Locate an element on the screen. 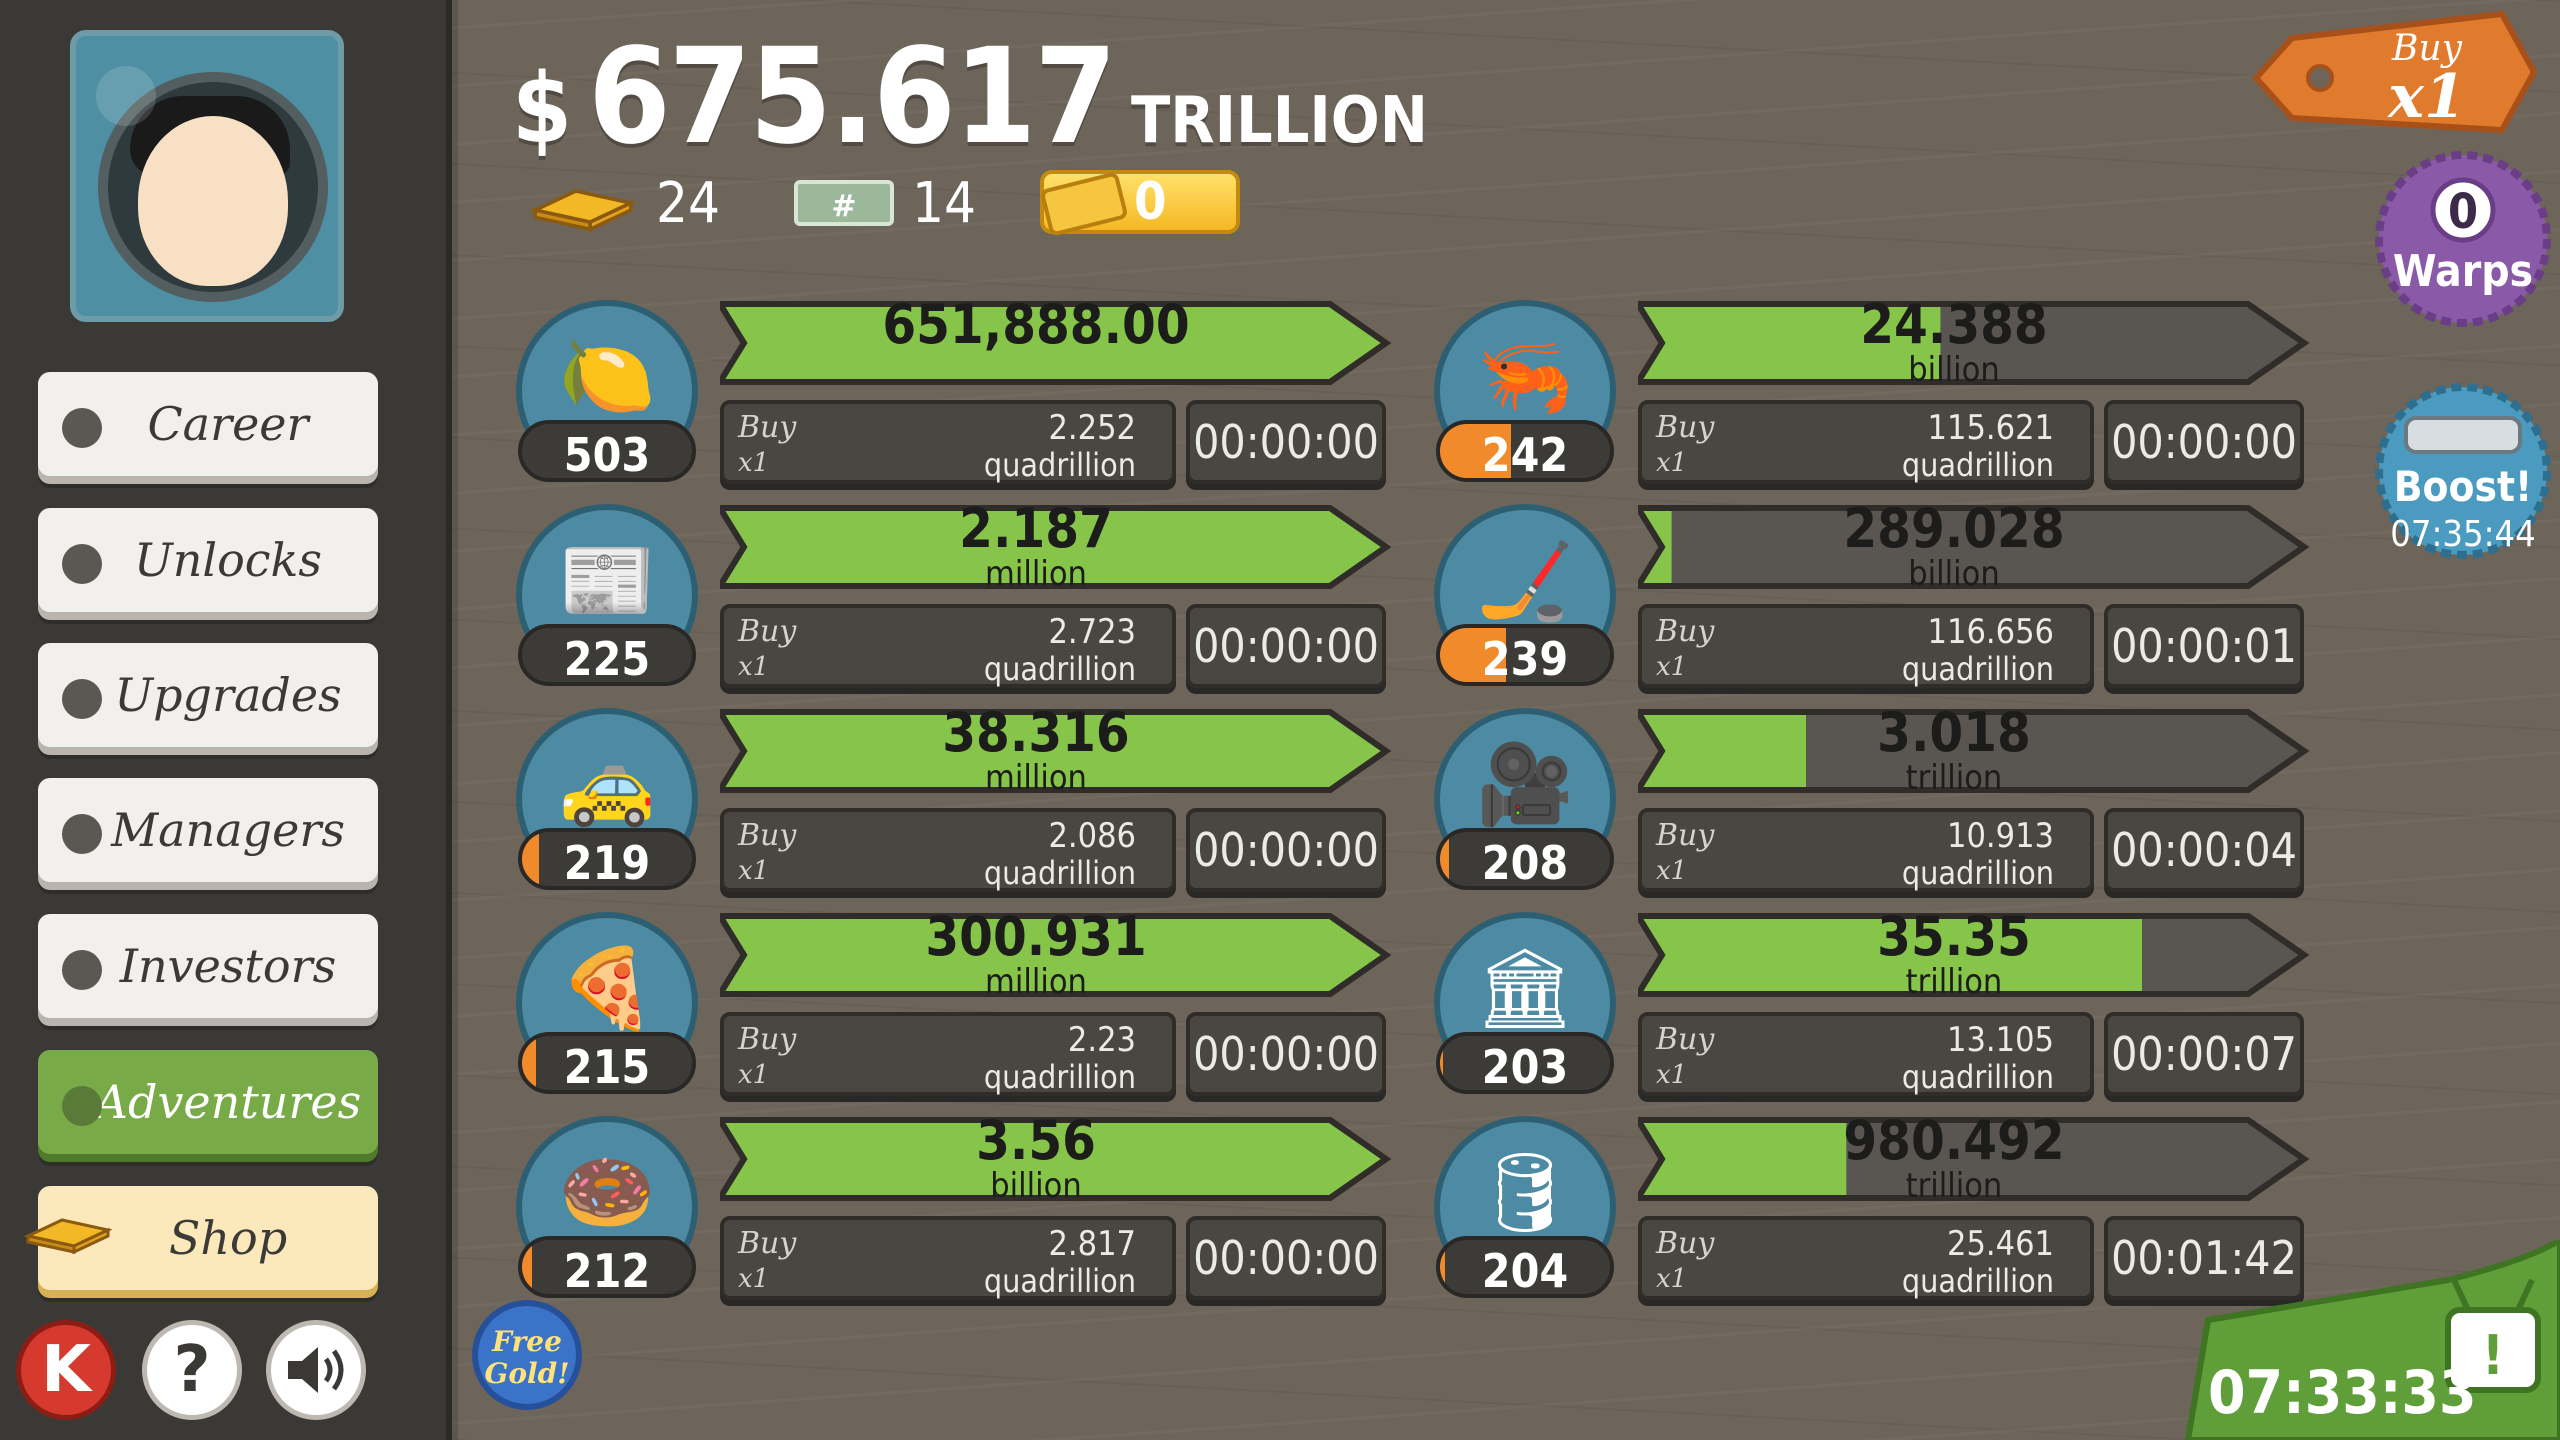  sidebar-item-upgrades: Upgrades is located at coordinates (208, 695).